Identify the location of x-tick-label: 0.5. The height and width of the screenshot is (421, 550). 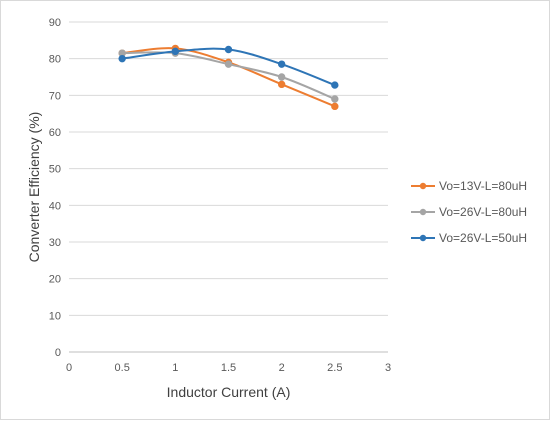
(122, 368).